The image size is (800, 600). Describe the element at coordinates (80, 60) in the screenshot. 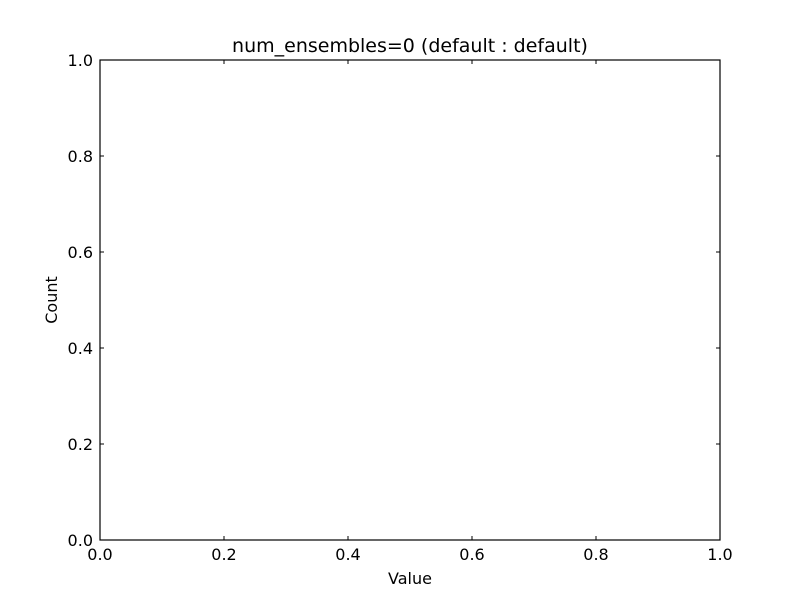

I see `y-tick-label: 1.0` at that location.